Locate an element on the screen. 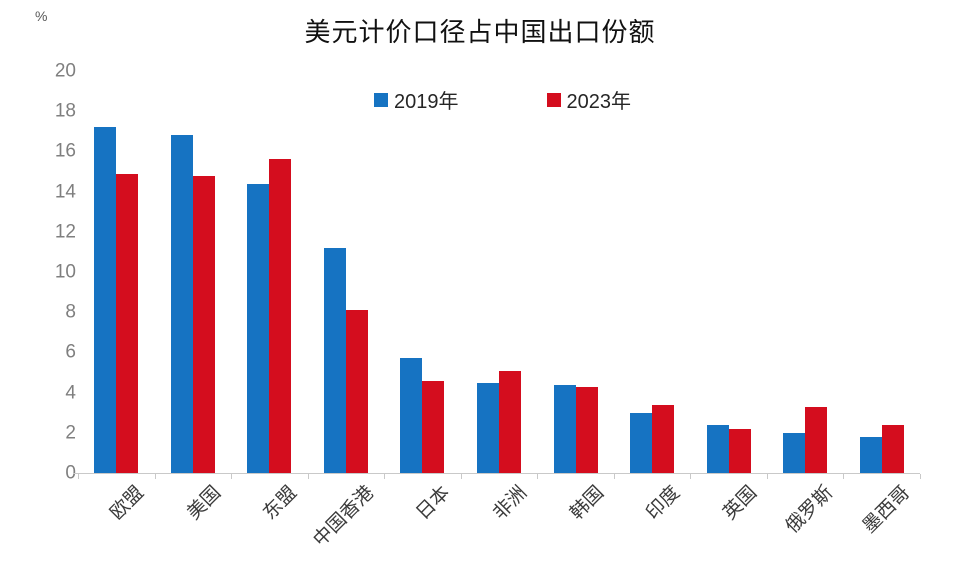 The width and height of the screenshot is (960, 571). bar-2023年-欧盟 is located at coordinates (127, 323).